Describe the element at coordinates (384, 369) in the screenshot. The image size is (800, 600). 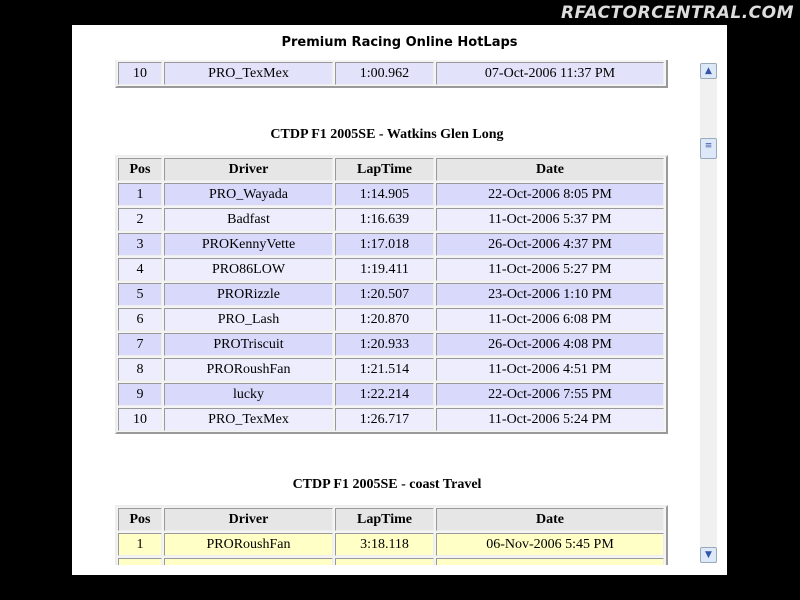
I see `table-cell: 1:21.514` at that location.